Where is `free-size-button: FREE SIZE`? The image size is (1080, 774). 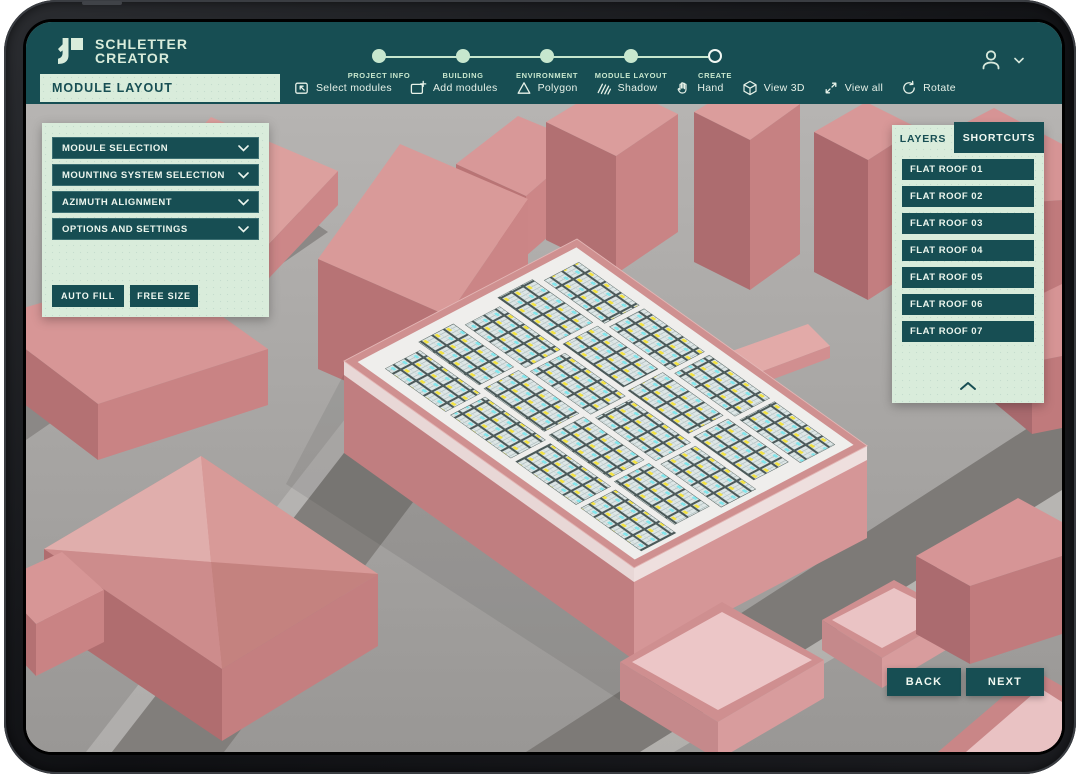
free-size-button: FREE SIZE is located at coordinates (164, 296).